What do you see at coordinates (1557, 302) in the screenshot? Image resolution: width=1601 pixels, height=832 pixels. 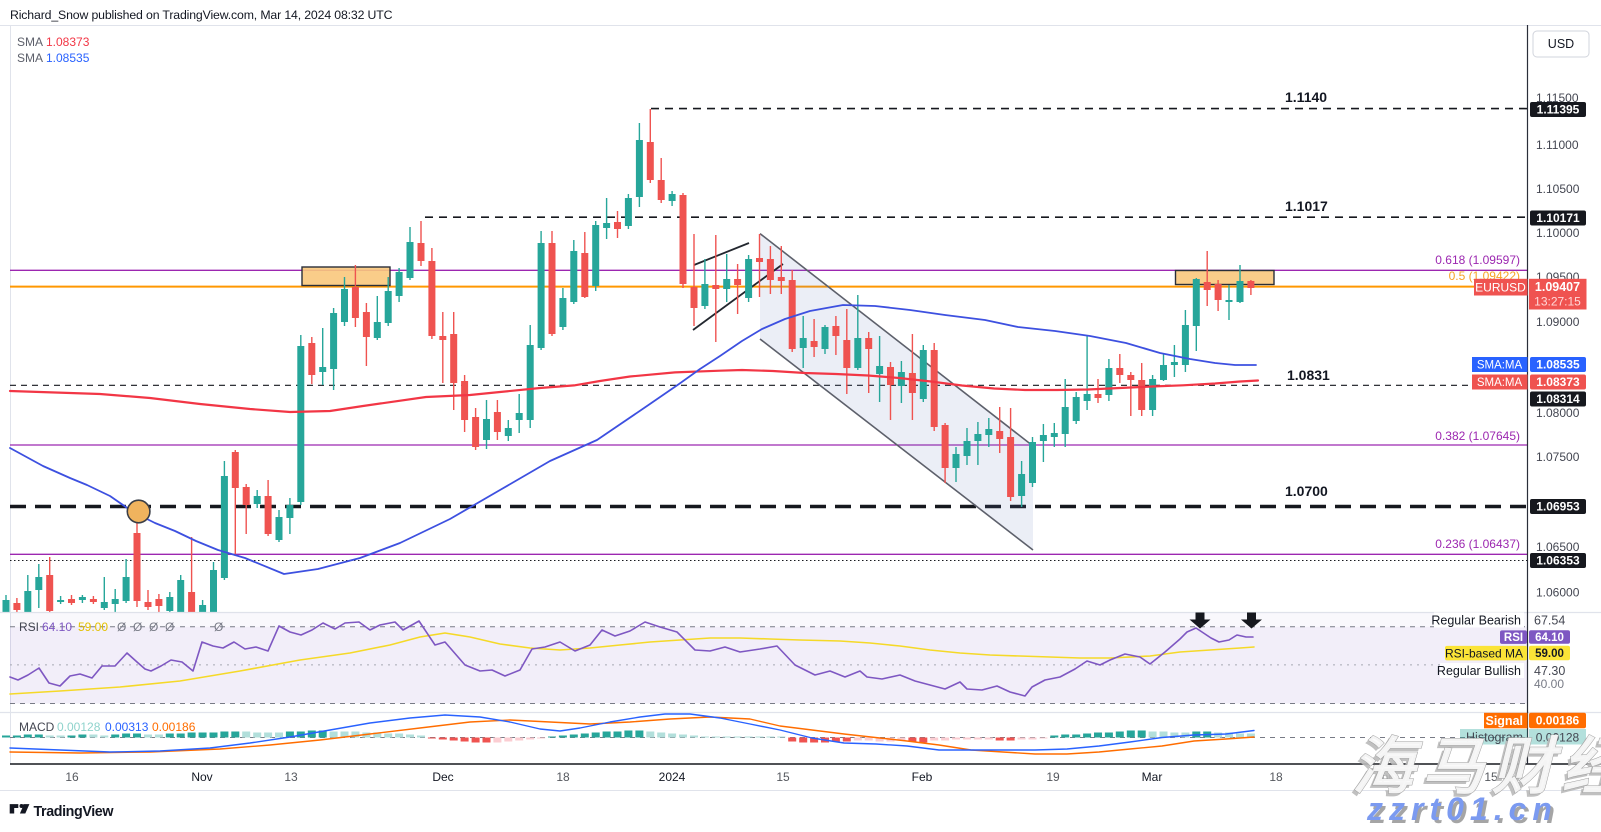 I see `svg-text: 13:27:15` at bounding box center [1557, 302].